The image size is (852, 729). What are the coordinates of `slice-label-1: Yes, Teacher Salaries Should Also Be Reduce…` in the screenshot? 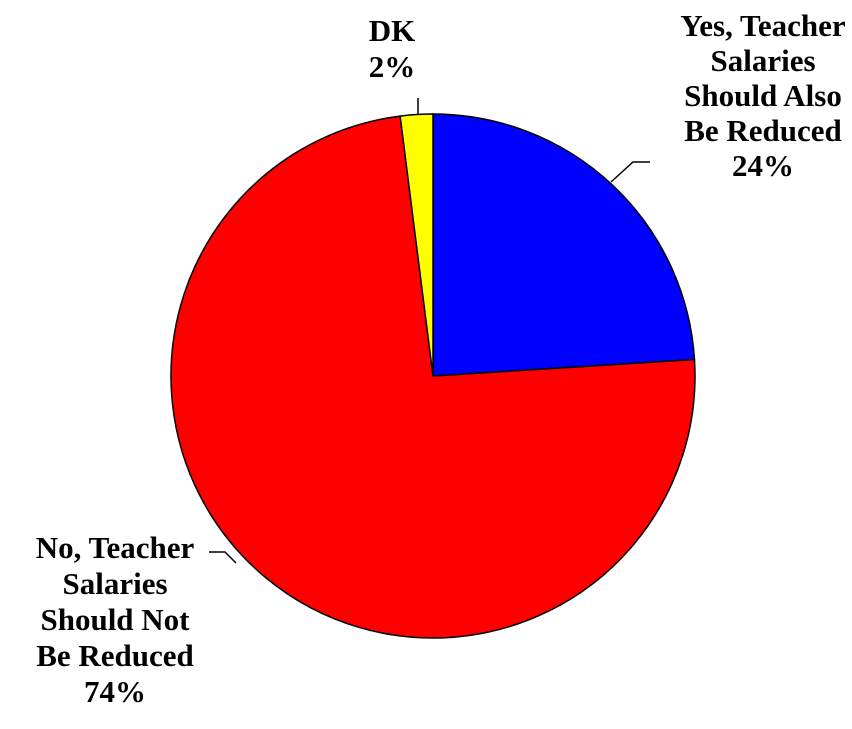 It's located at (763, 95).